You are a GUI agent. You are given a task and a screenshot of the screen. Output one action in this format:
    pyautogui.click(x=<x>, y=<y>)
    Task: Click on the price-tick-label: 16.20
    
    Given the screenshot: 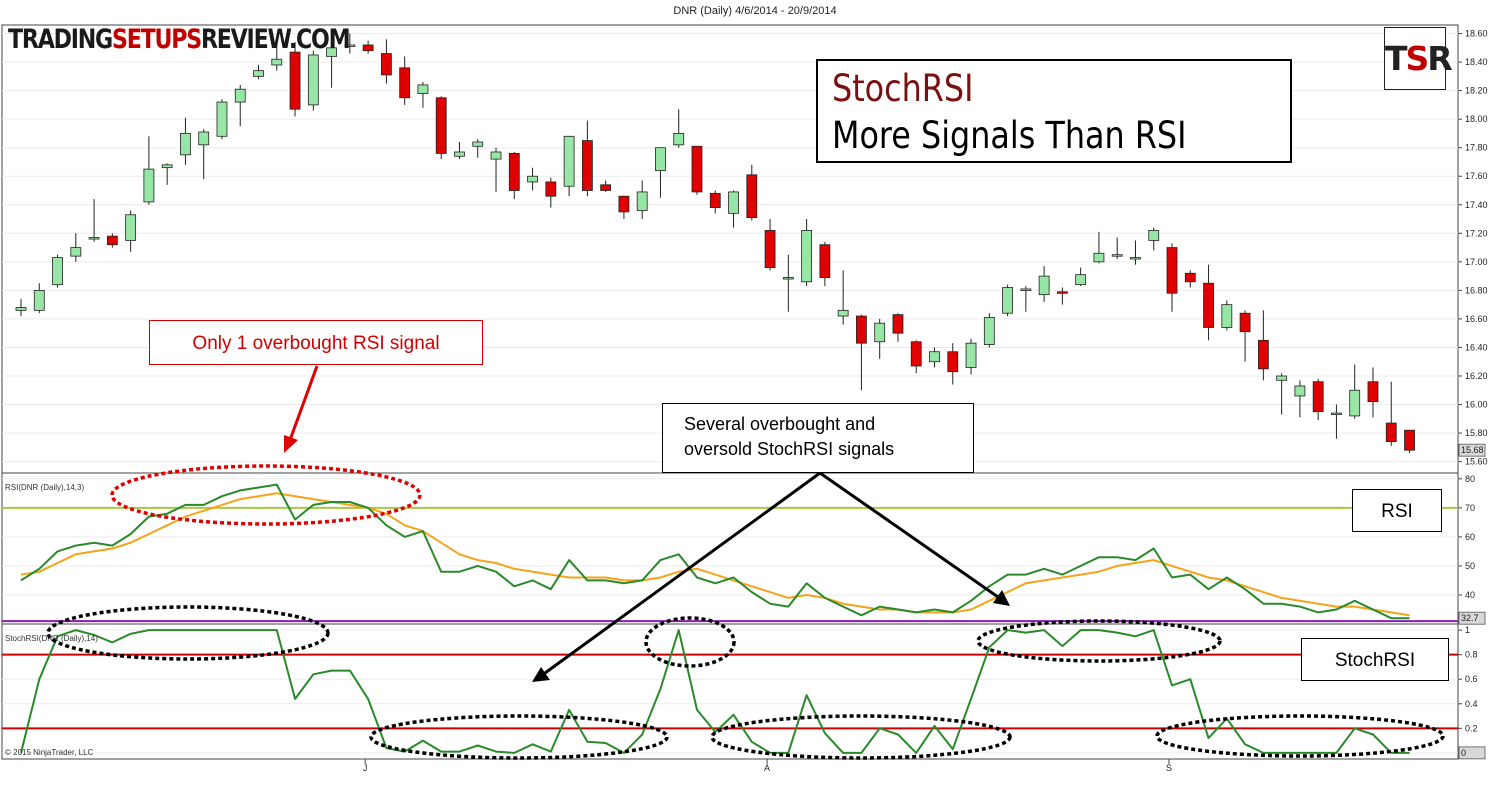 What is the action you would take?
    pyautogui.click(x=1476, y=376)
    